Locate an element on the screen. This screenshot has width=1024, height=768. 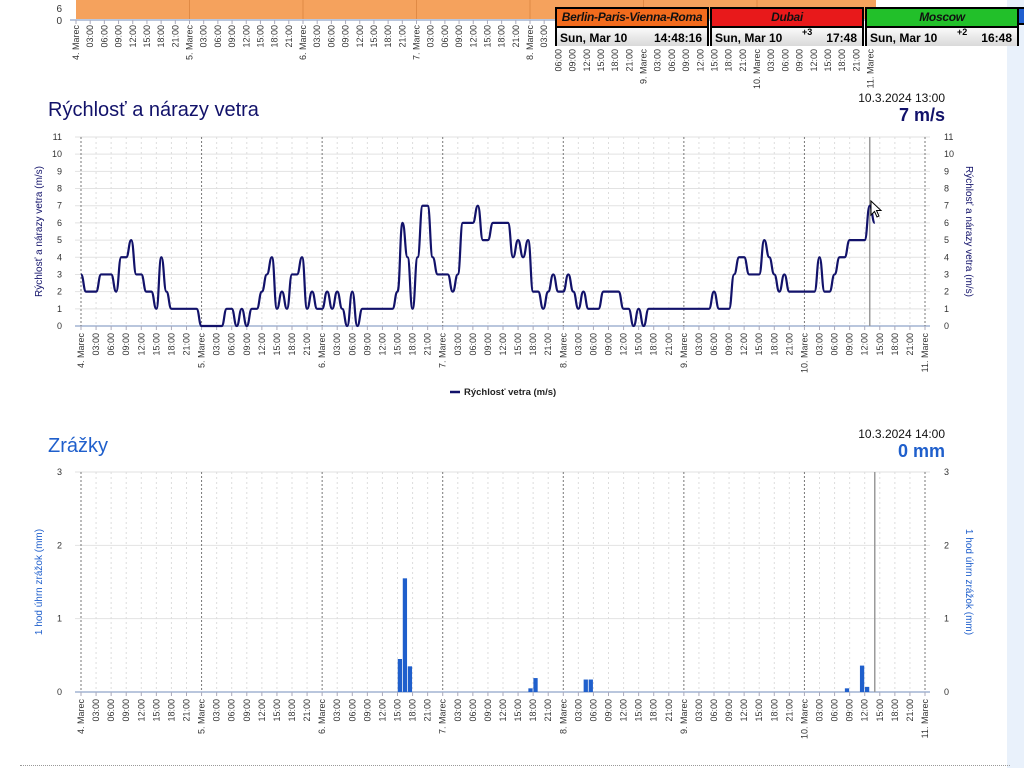
y-axis-label-right: 1 hod úhrn zrážok (mm) is located at coordinates (968, 582).